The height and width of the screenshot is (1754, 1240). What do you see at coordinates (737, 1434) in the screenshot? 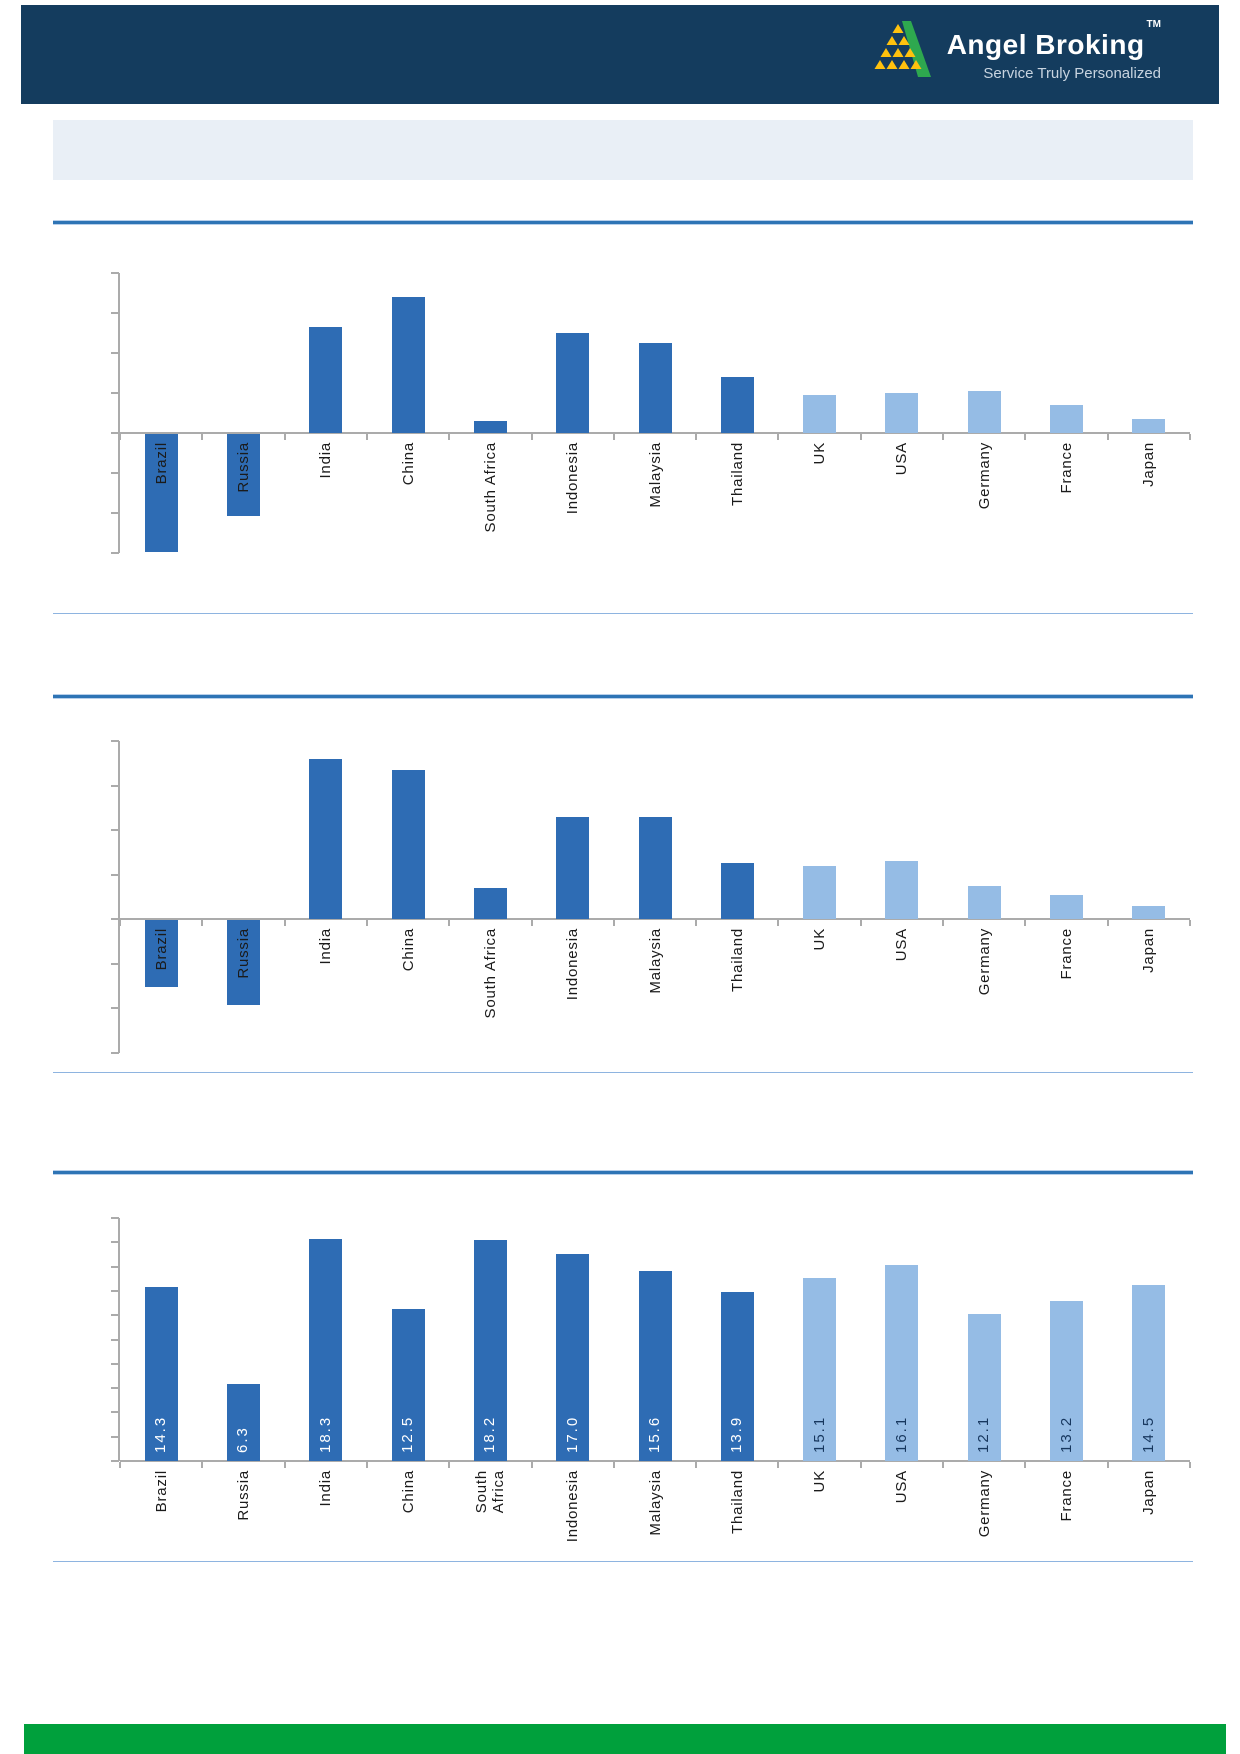
I see `bar-value-label: 13.9` at bounding box center [737, 1434].